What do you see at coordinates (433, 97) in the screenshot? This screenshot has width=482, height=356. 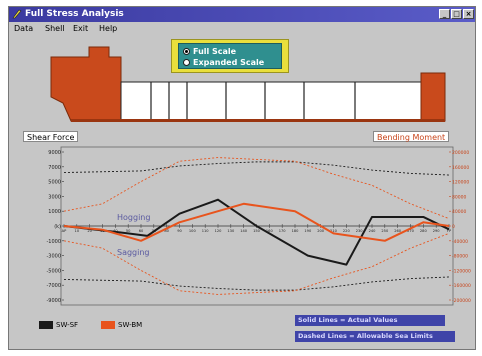 I see `ship-bow` at bounding box center [433, 97].